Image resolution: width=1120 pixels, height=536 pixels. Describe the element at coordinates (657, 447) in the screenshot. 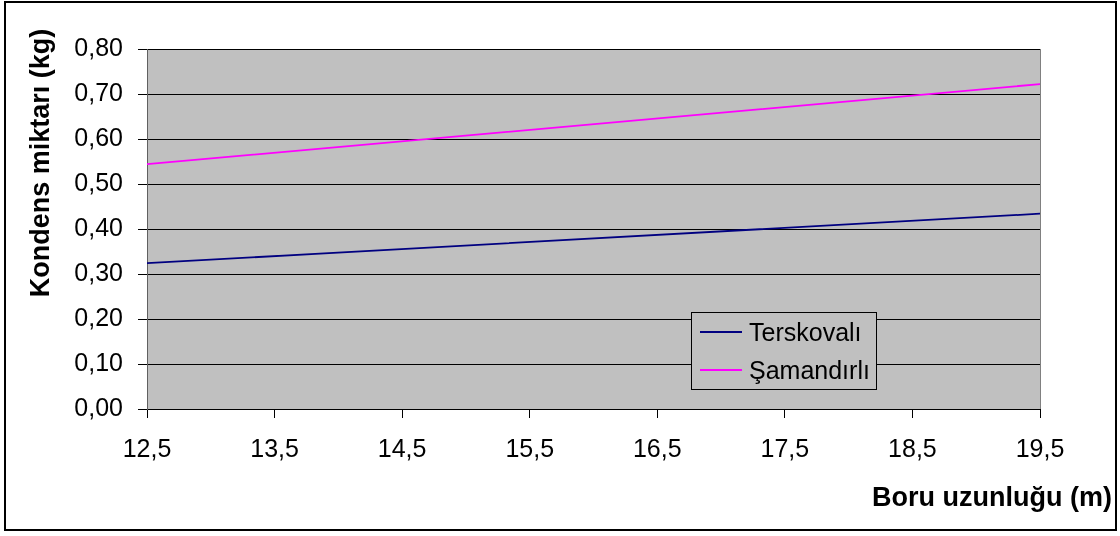

I see `x-tick-label: 16,5` at that location.